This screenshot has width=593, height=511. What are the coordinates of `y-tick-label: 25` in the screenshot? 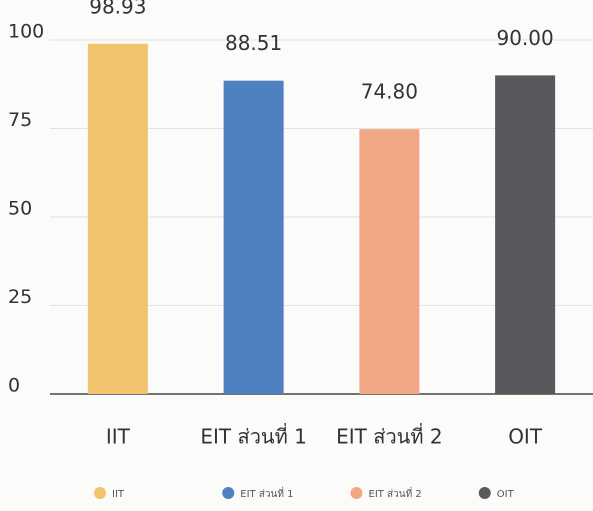 It's located at (20, 297).